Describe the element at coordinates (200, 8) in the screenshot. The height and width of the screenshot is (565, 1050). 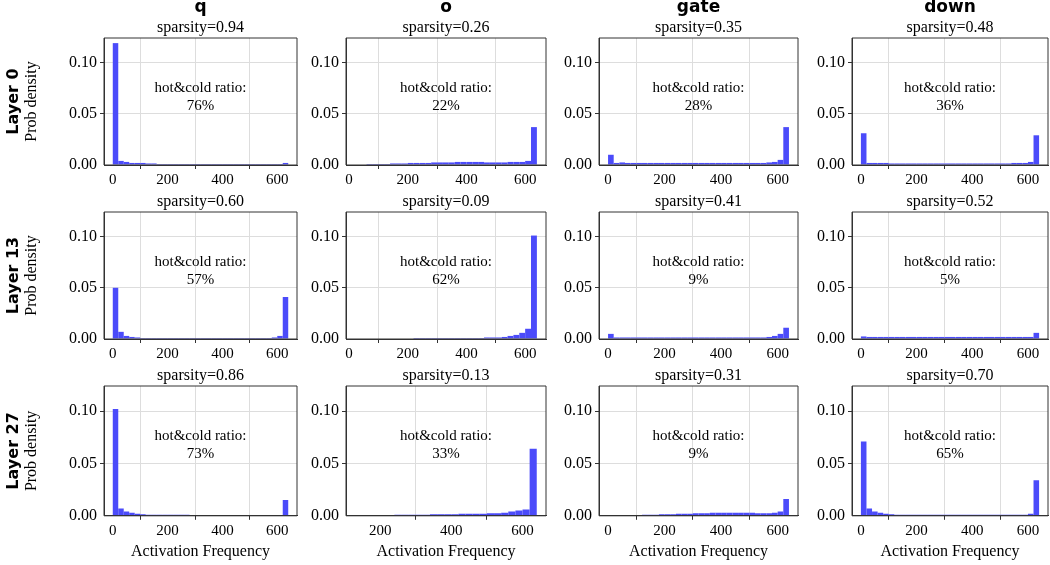
I see `chart-title: q` at that location.